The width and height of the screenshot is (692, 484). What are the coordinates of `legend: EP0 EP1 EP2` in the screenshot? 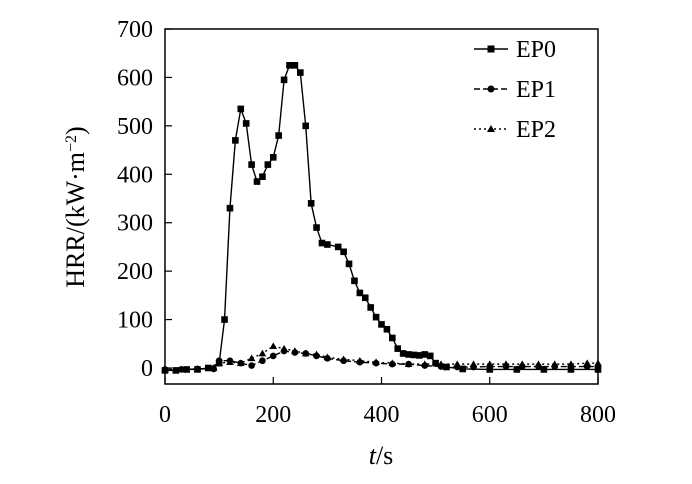 It's located at (515, 90).